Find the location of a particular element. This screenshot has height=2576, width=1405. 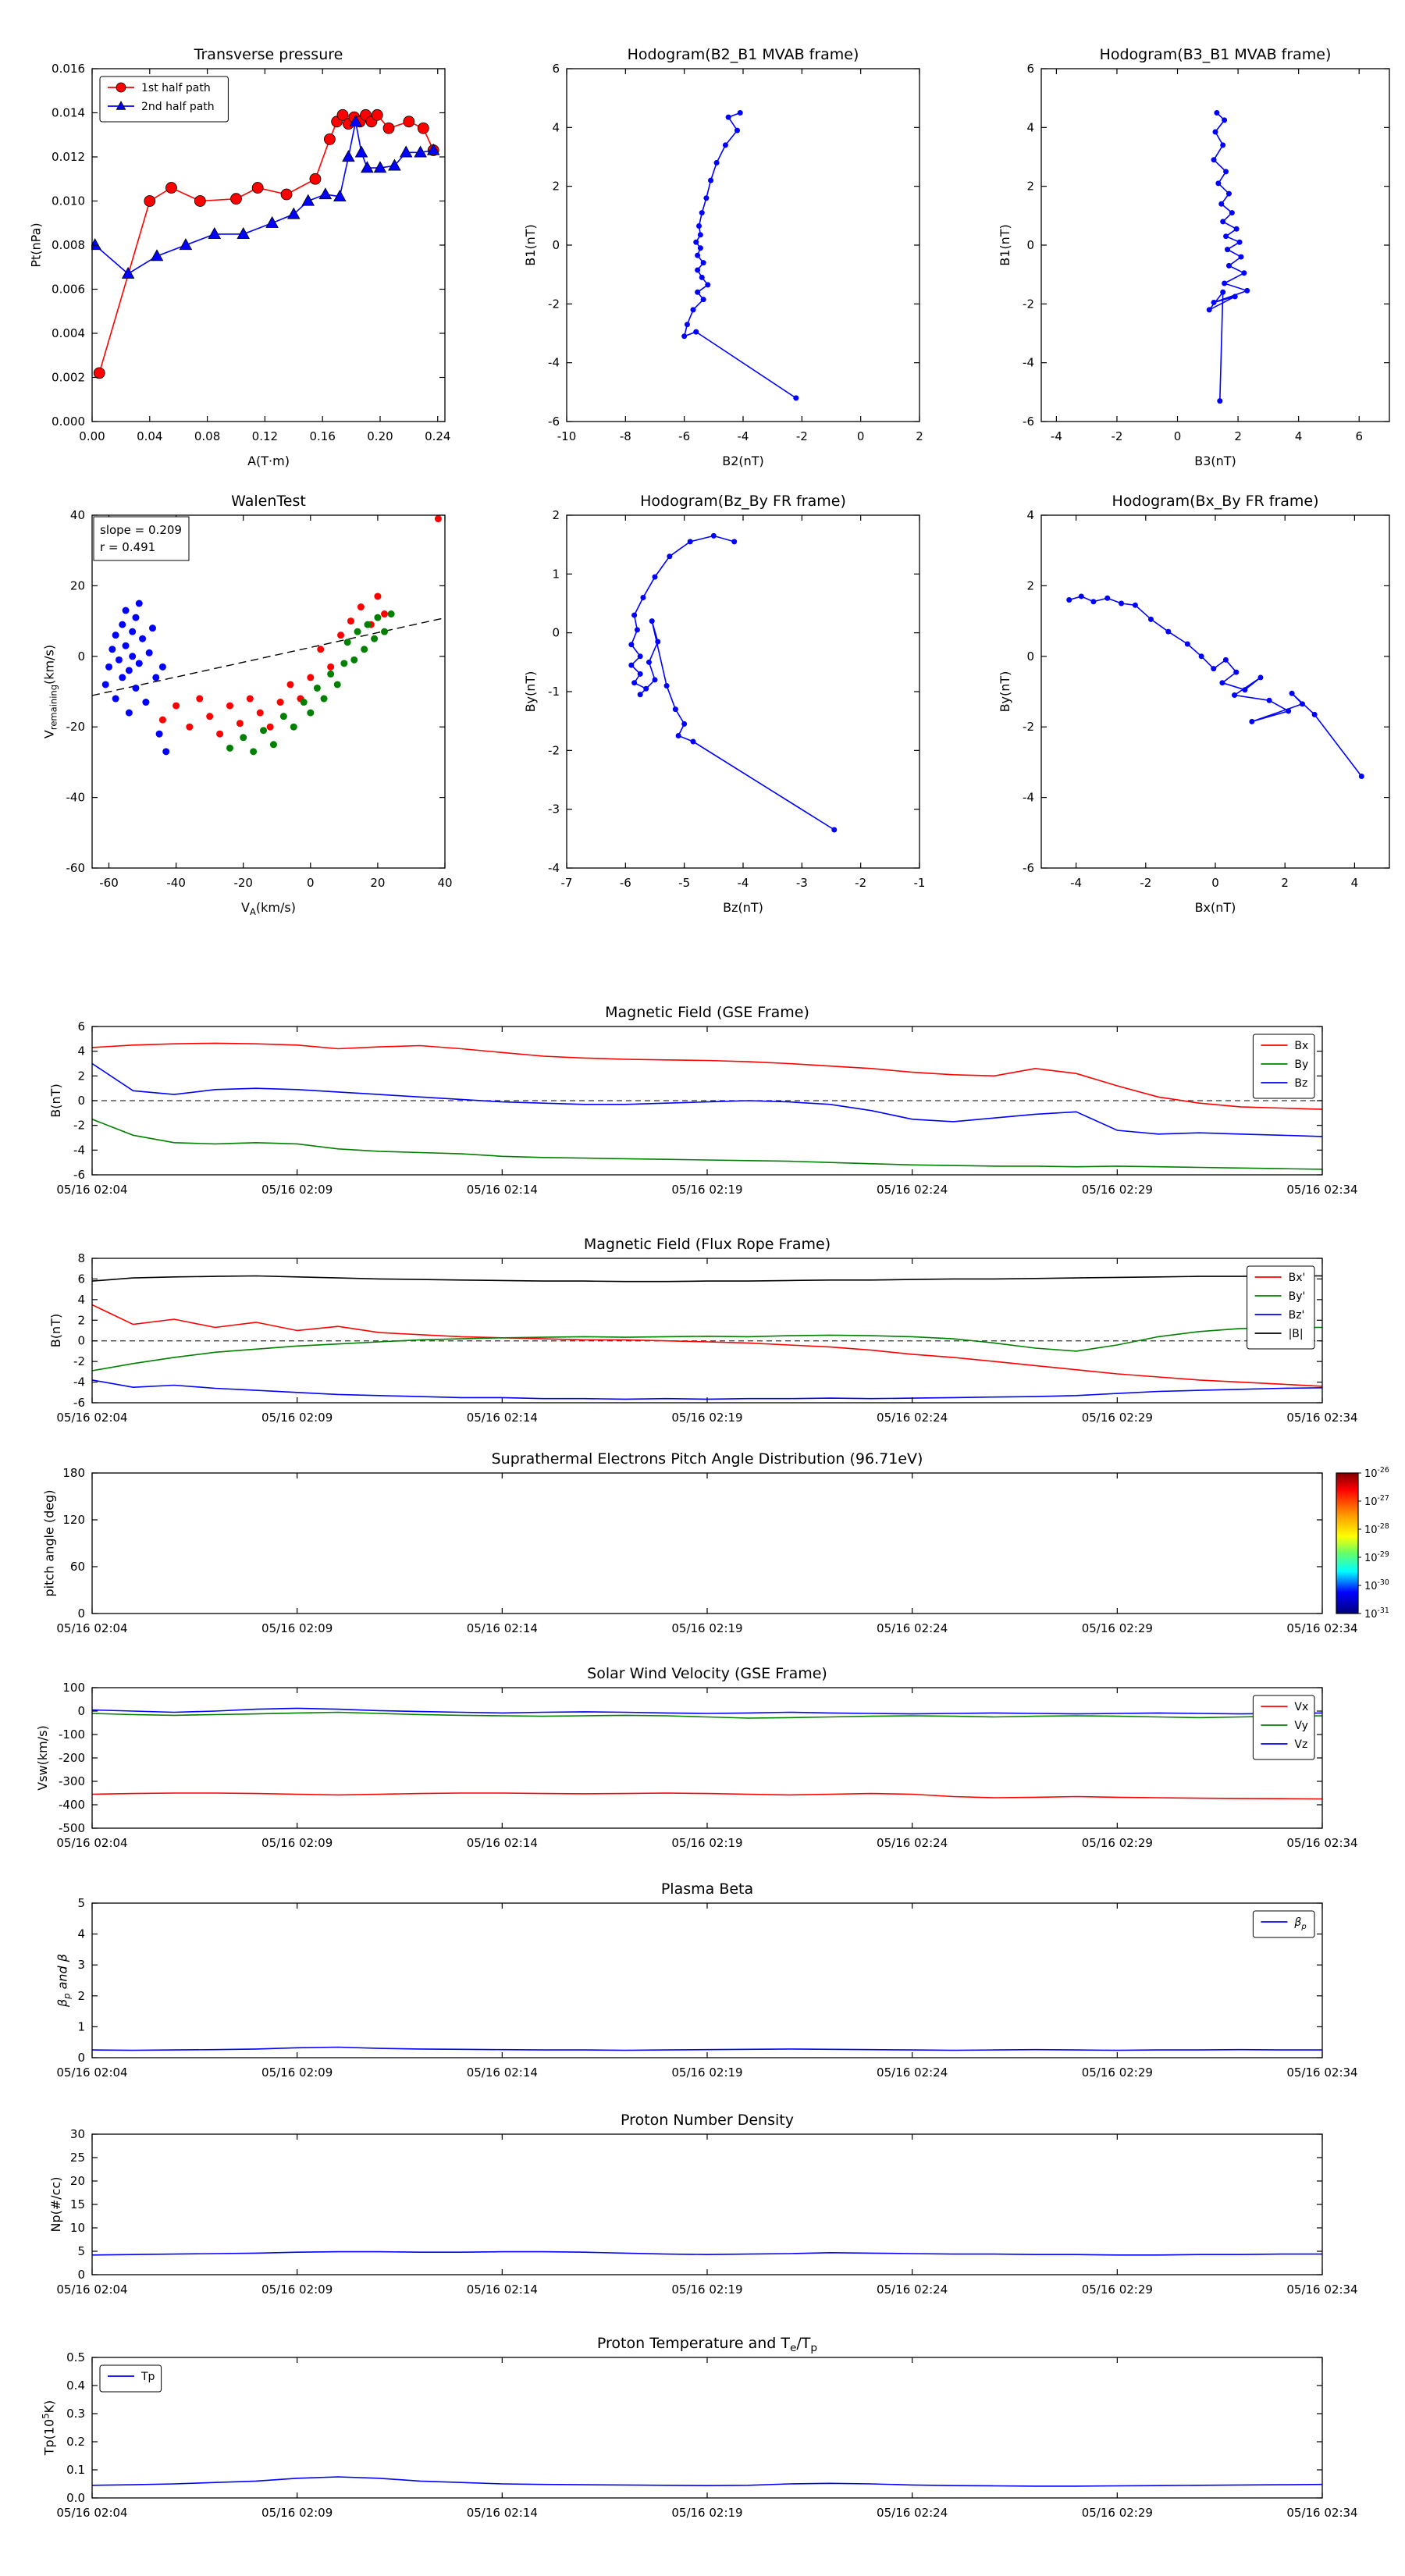

x-axis-label: A(T·m) is located at coordinates (269, 461).